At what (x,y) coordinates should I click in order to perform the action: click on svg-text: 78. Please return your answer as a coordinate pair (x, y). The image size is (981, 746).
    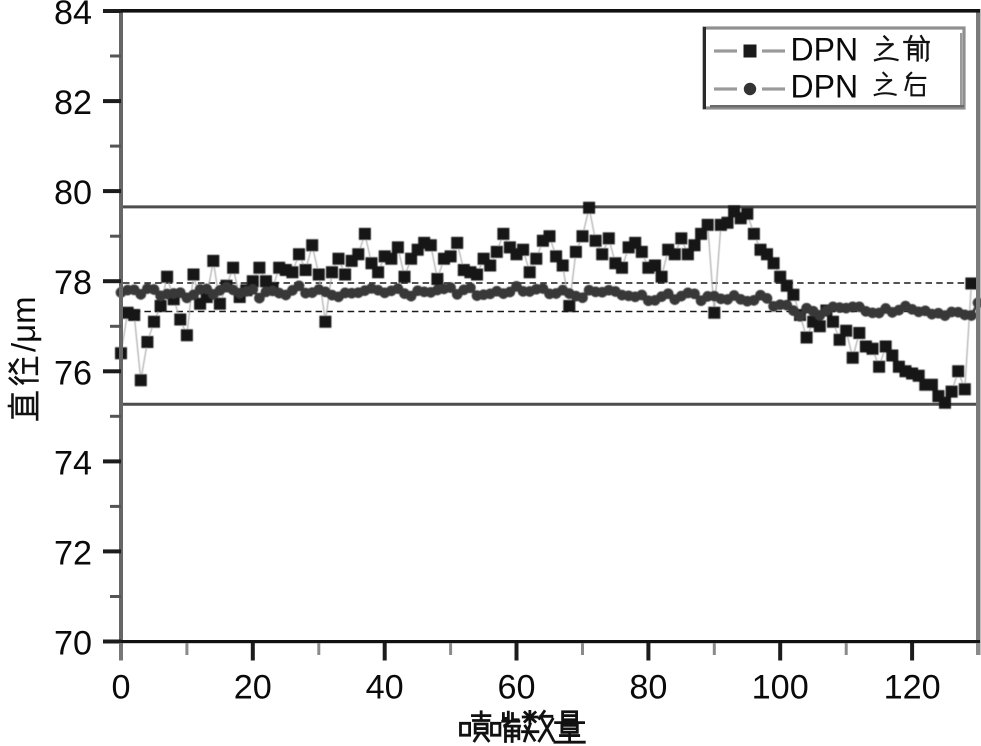
    Looking at the image, I should click on (73, 283).